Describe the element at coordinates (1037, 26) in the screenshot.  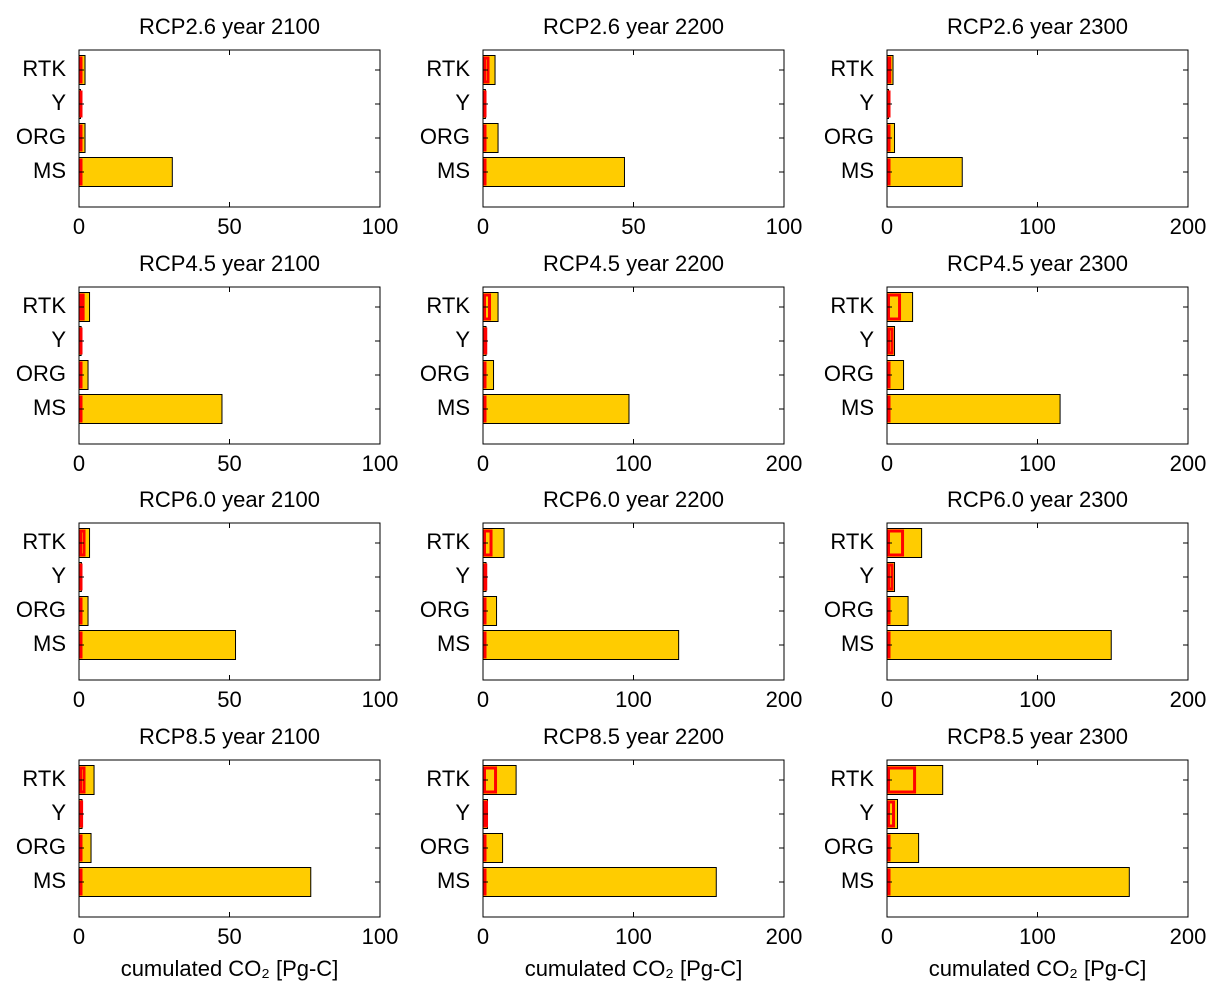
I see `subplot-title: RCP2.6 year 2300` at that location.